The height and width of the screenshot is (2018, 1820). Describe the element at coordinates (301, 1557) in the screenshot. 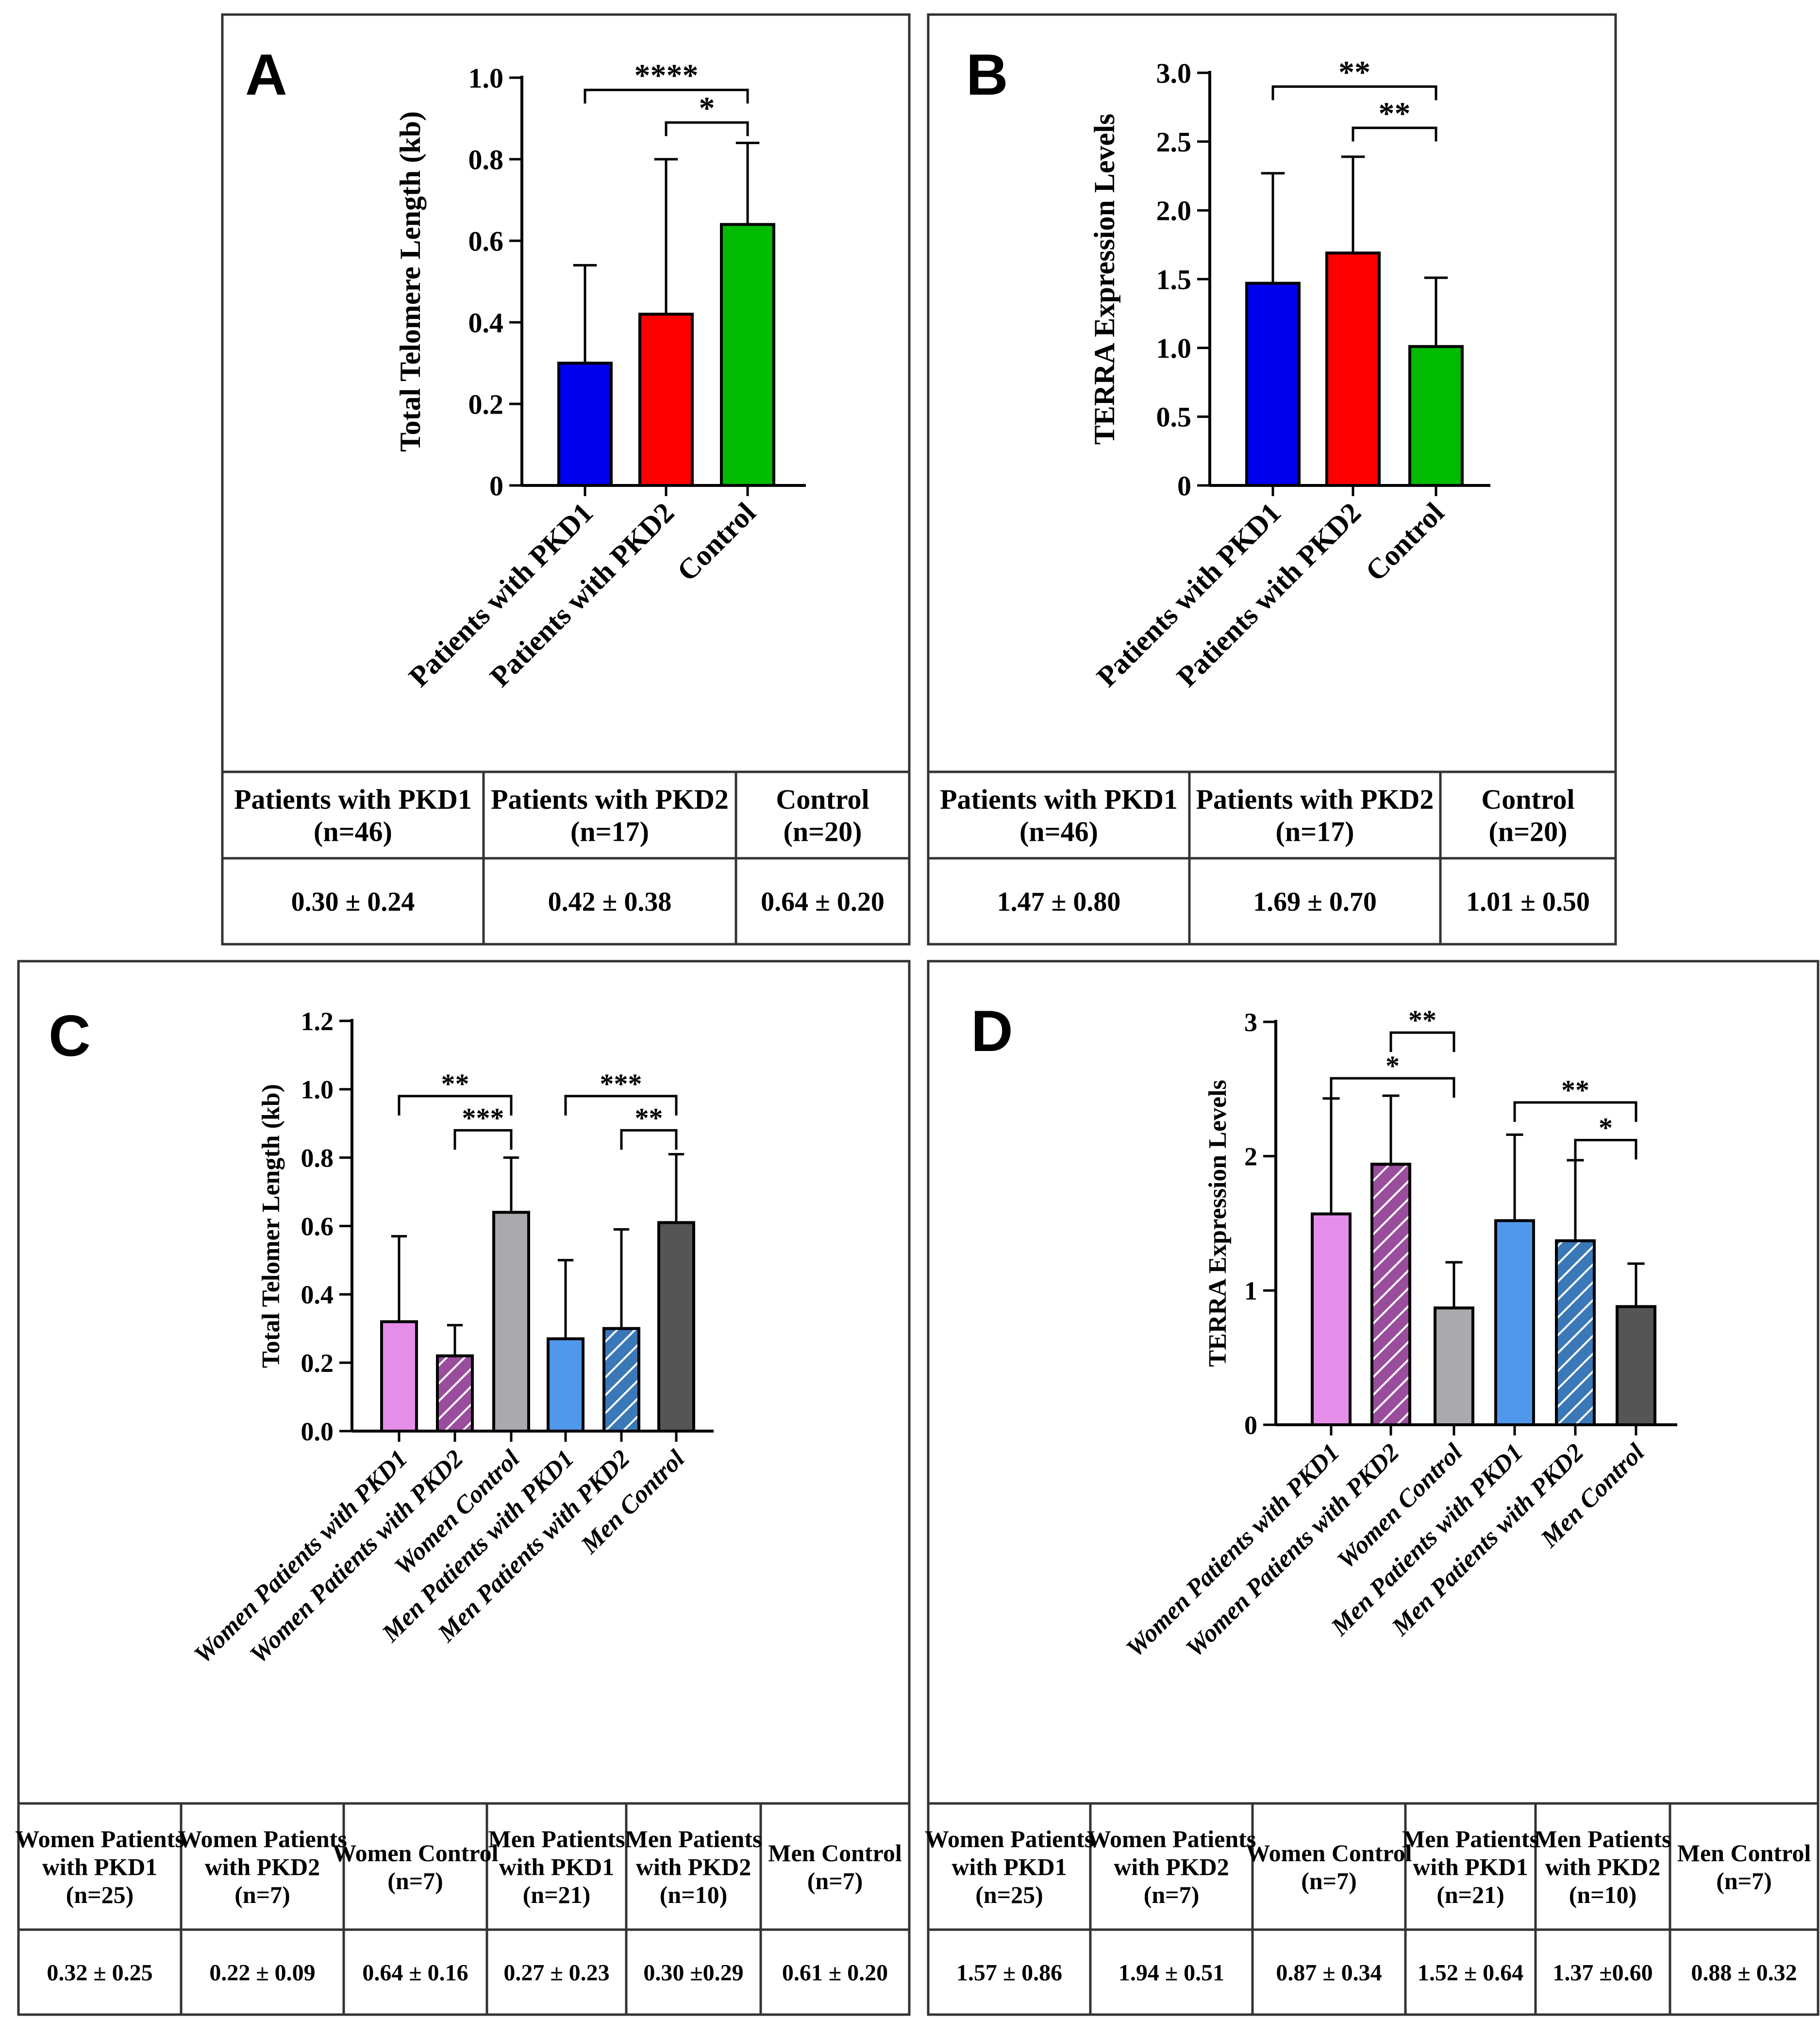

I see `category-label: Women Patients with PKD1` at that location.